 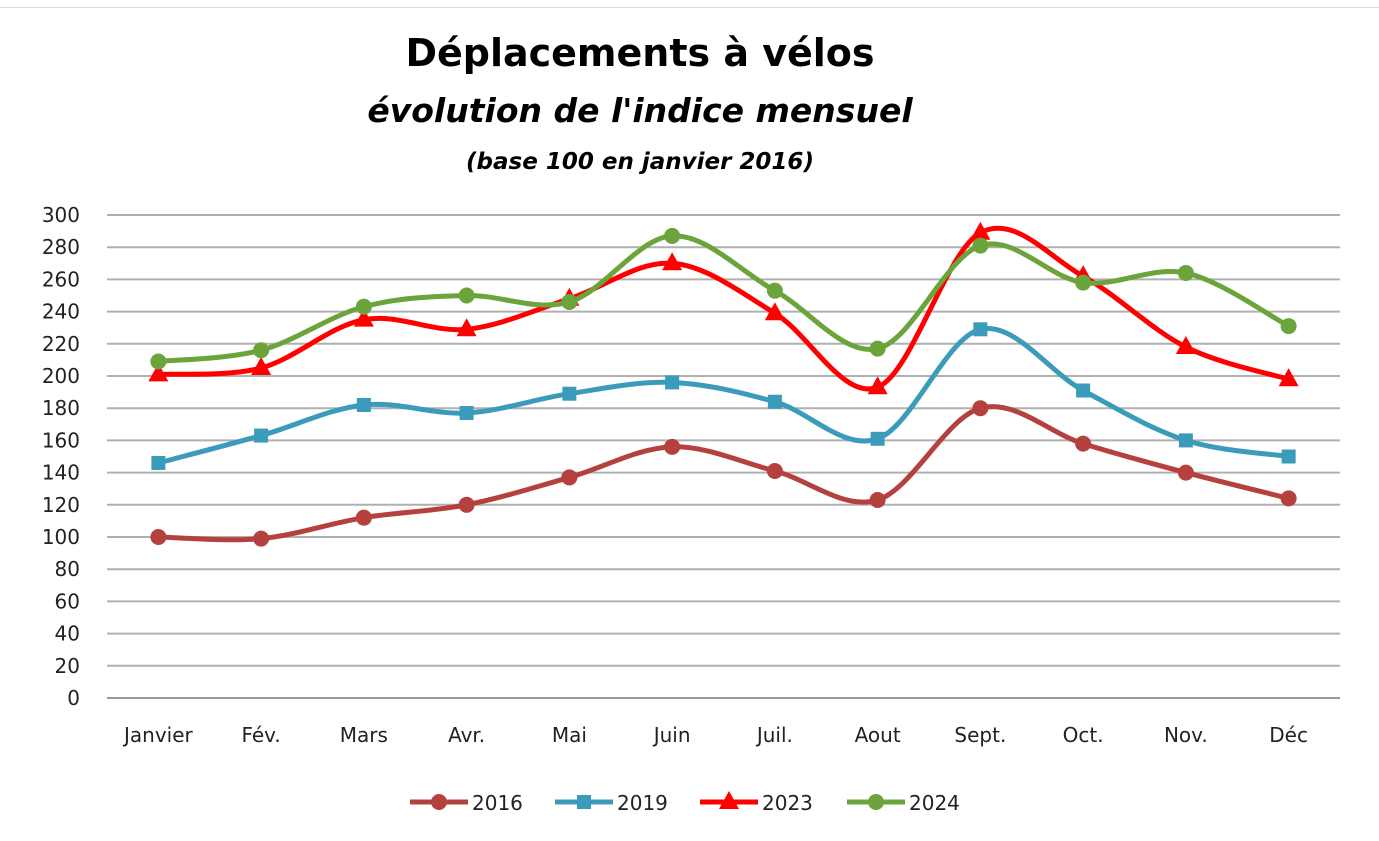 What do you see at coordinates (1083, 735) in the screenshot?
I see `x-tick-label: Oct.` at bounding box center [1083, 735].